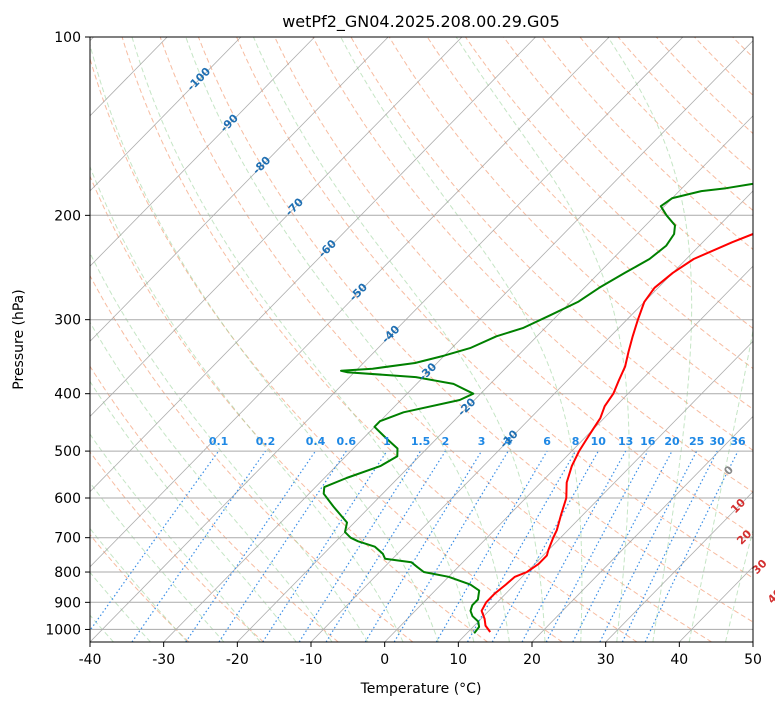 The image size is (775, 708). Describe the element at coordinates (648, 441) in the screenshot. I see `mixing-ratio-label: 16` at that location.